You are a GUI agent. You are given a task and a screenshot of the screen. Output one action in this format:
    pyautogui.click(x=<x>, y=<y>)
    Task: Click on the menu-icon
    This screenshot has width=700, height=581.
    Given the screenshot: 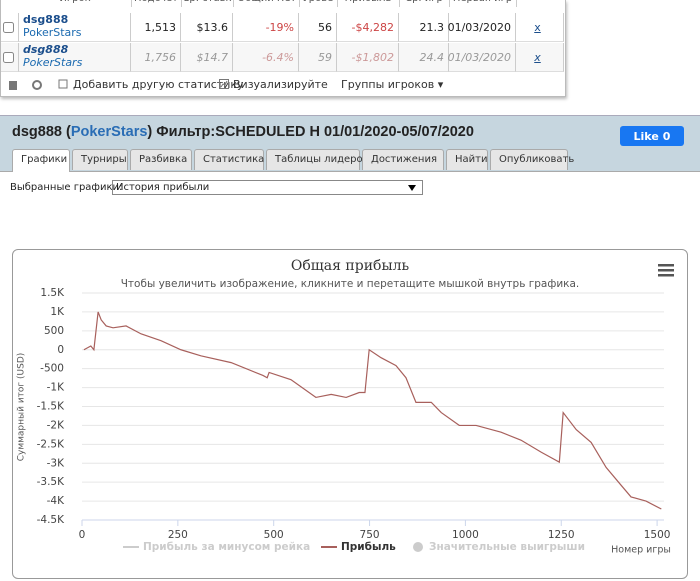 What is the action you would take?
    pyautogui.click(x=666, y=270)
    